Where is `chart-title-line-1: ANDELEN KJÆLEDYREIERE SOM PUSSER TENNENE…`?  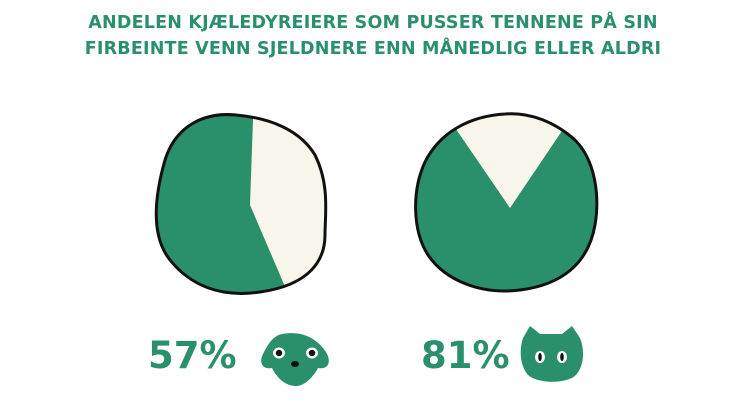
chart-title-line-1: ANDELEN KJÆLEDYREIERE SOM PUSSER TENNENE… is located at coordinates (373, 23).